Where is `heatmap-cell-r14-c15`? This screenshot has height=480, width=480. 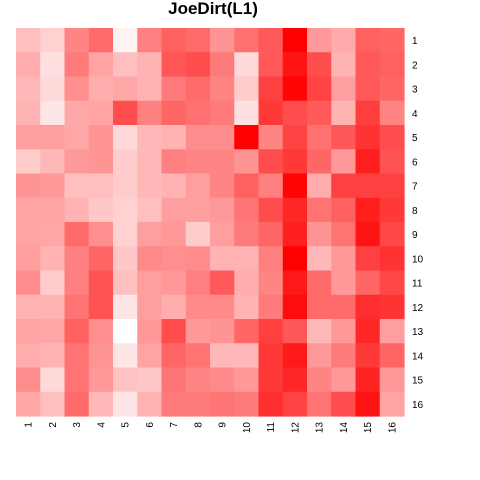 heatmap-cell-r14-c15 is located at coordinates (368, 356).